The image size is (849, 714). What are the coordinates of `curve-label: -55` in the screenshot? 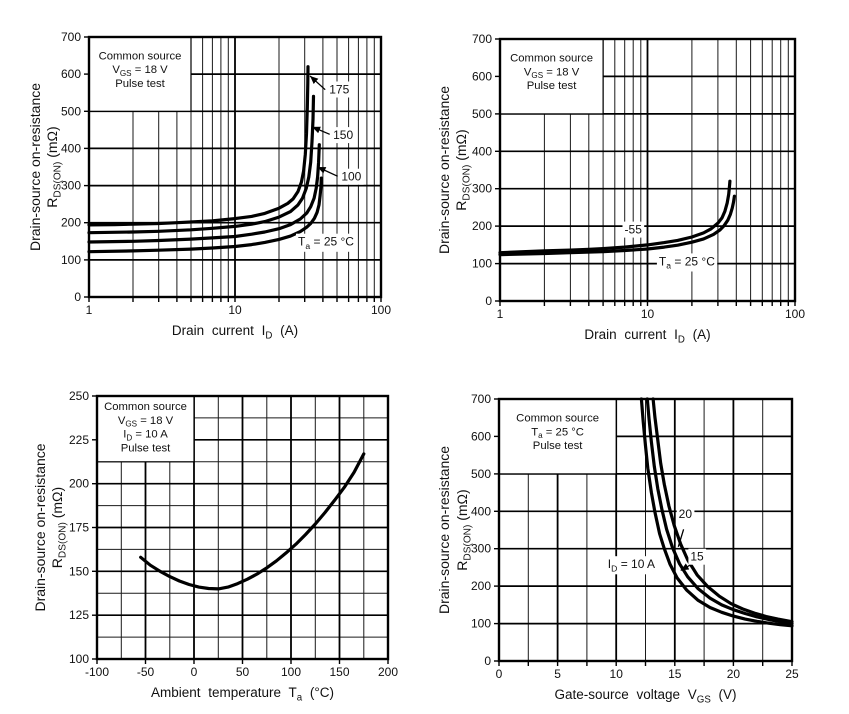 It's located at (634, 230).